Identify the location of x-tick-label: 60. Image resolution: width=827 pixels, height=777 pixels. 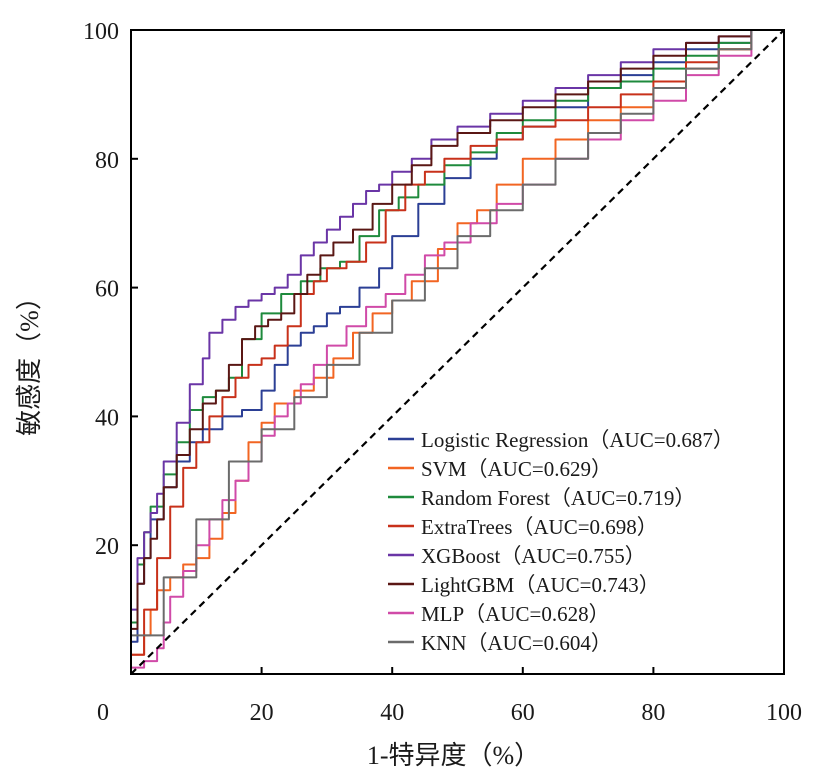
(523, 713).